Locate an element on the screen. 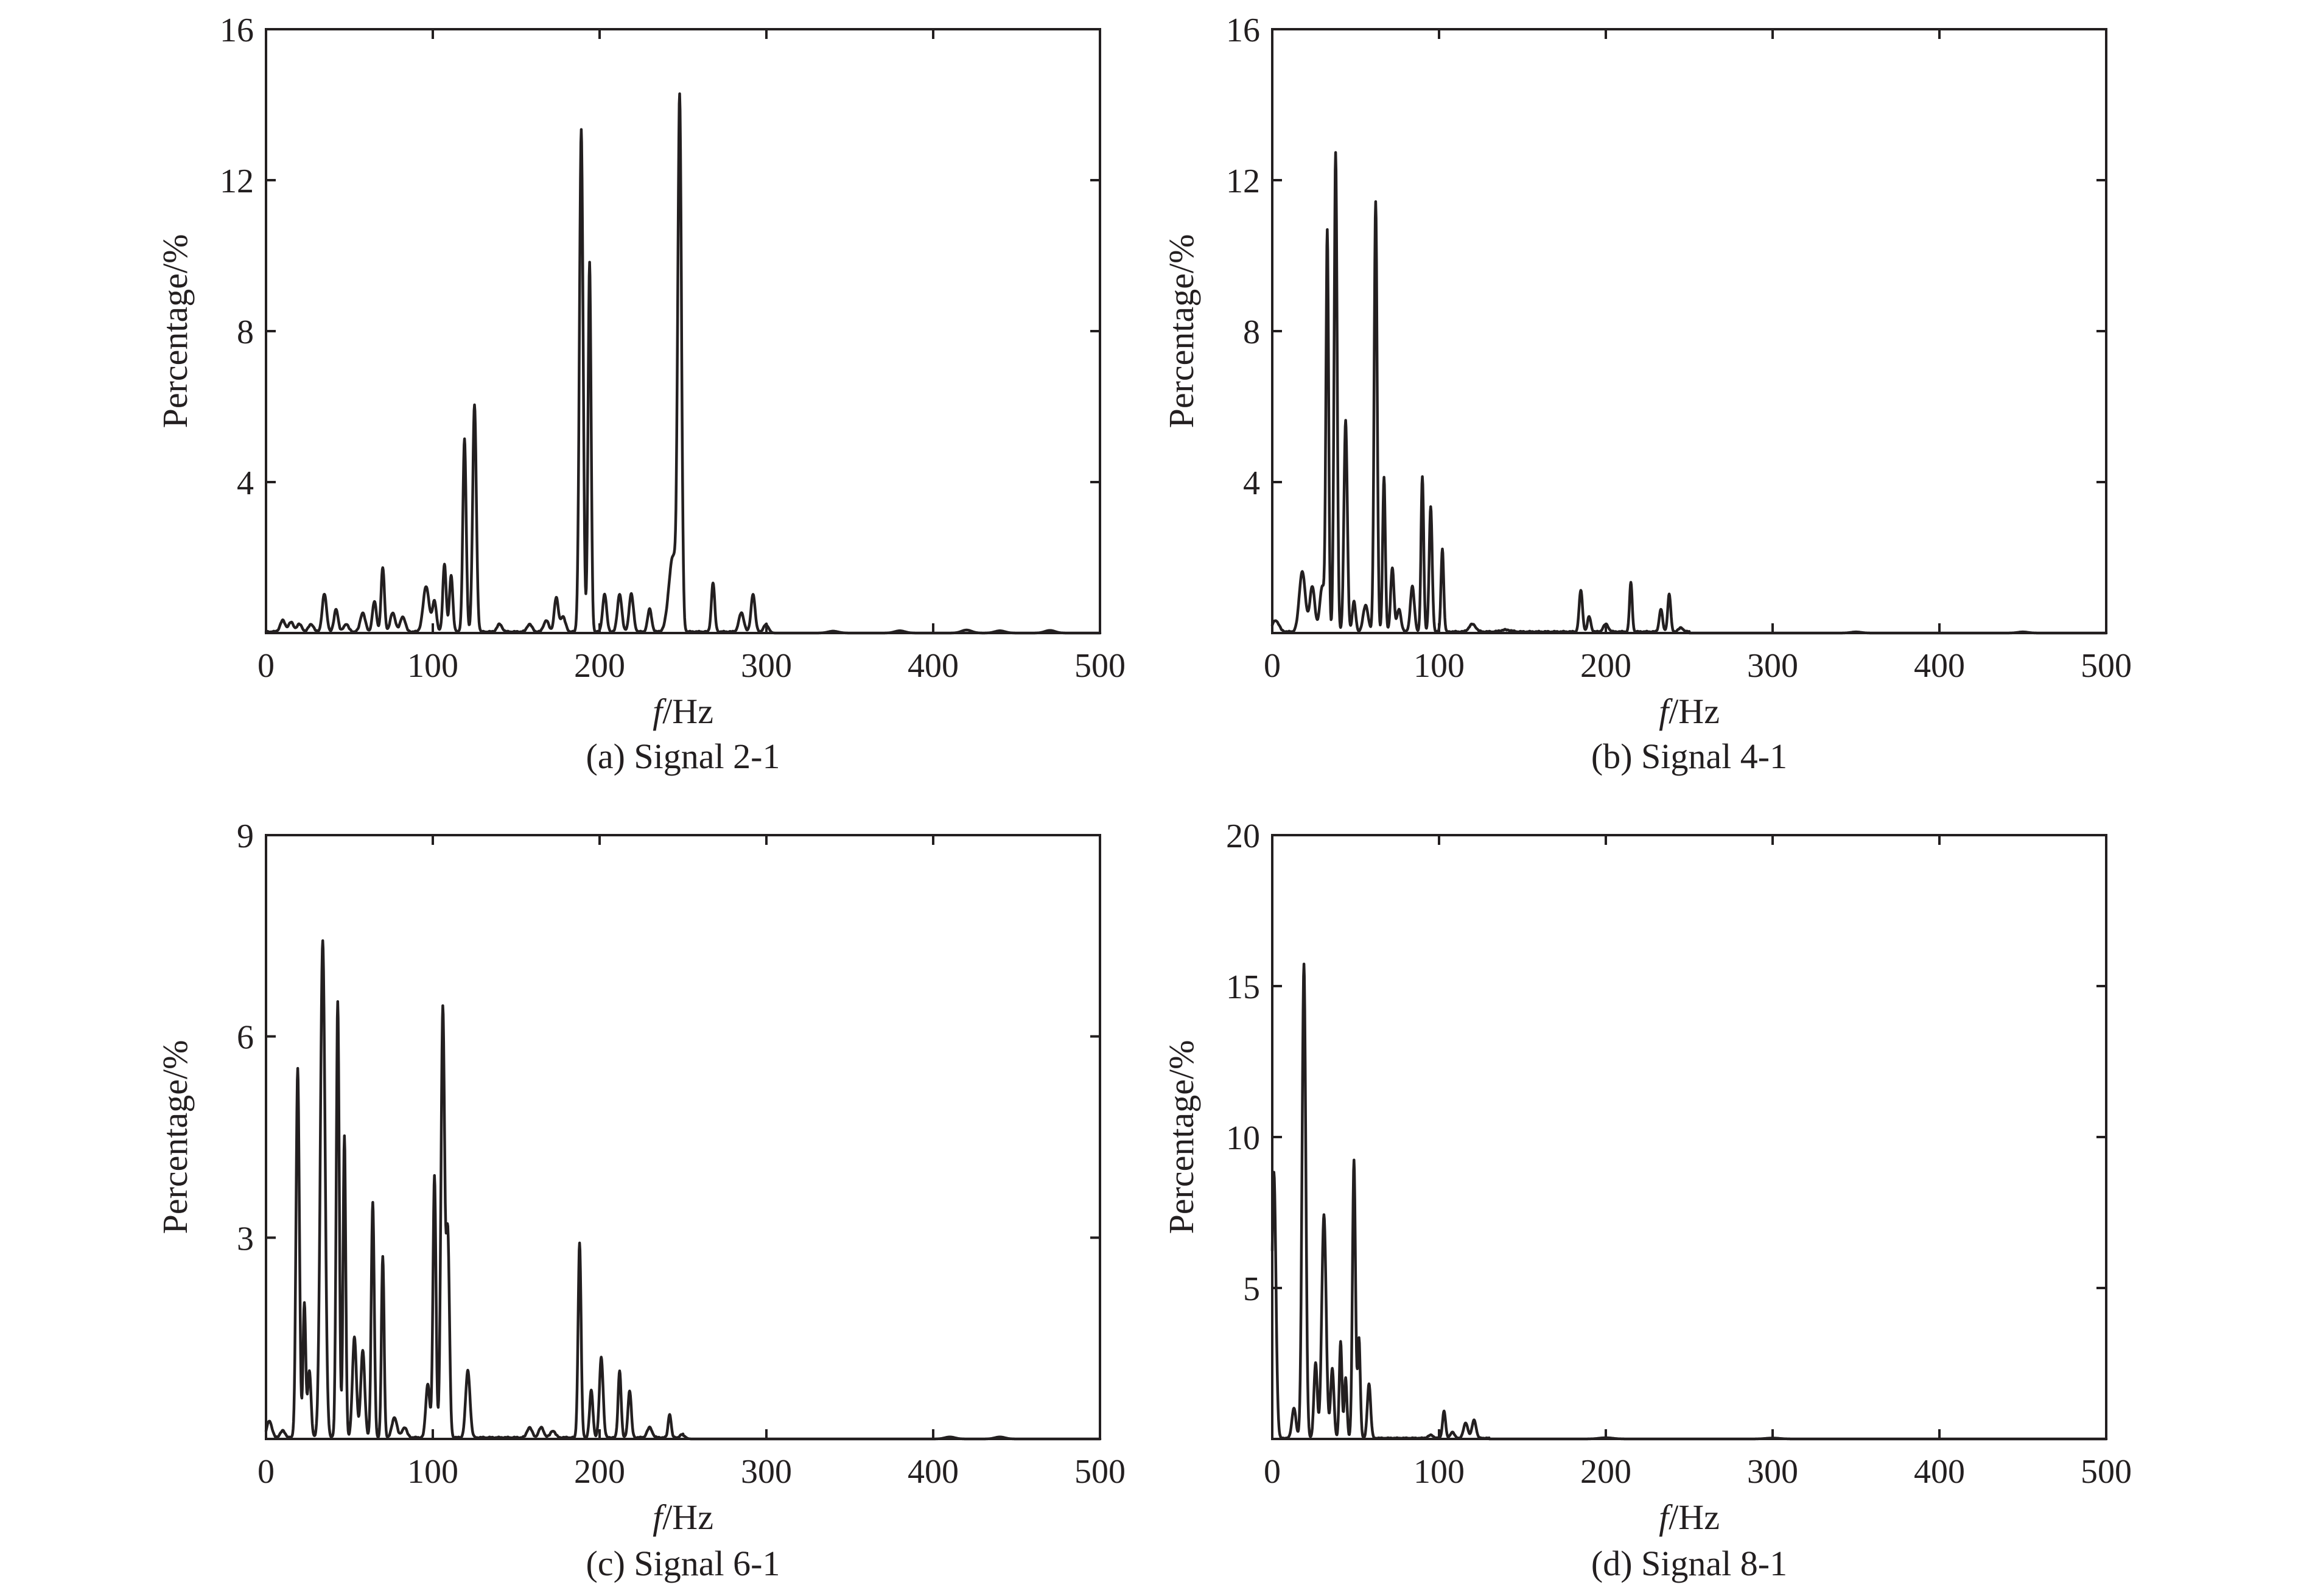  y-tick-label: 3 is located at coordinates (245, 1239).